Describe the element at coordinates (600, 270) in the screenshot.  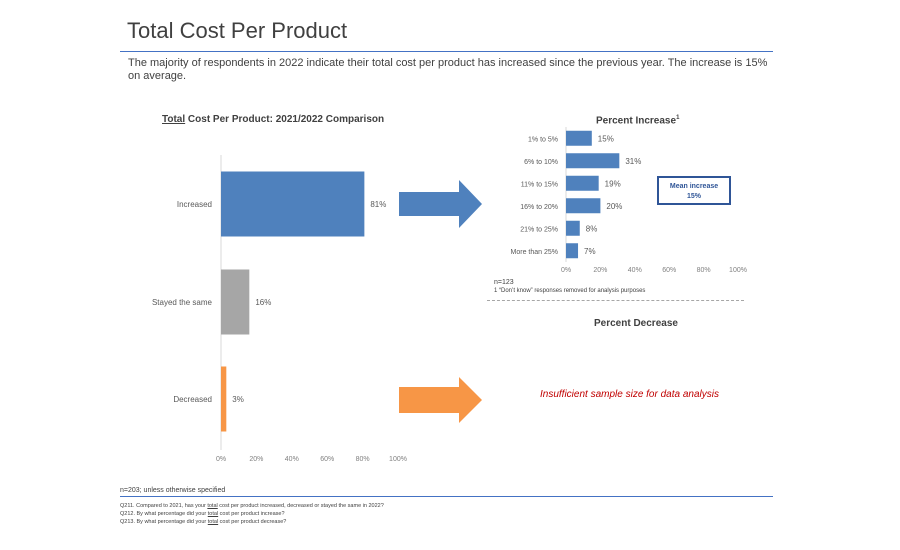
I see `increase-x-tick: 20%` at that location.